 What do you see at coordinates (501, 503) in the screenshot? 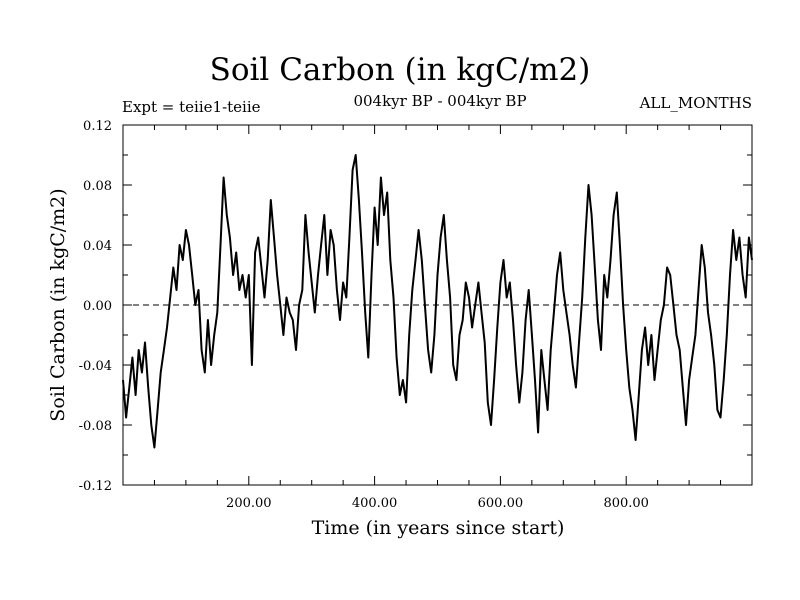
I see `x-tick-label: 600.00` at bounding box center [501, 503].